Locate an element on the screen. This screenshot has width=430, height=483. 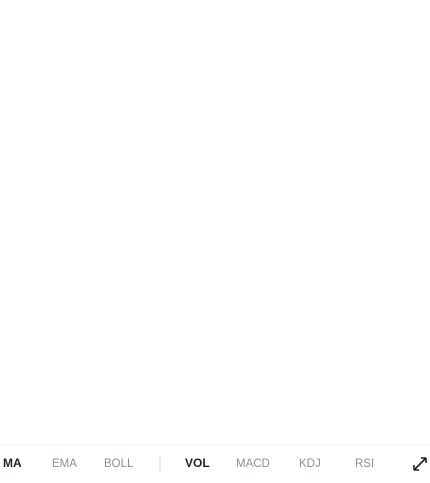
expand-icon is located at coordinates (420, 464).